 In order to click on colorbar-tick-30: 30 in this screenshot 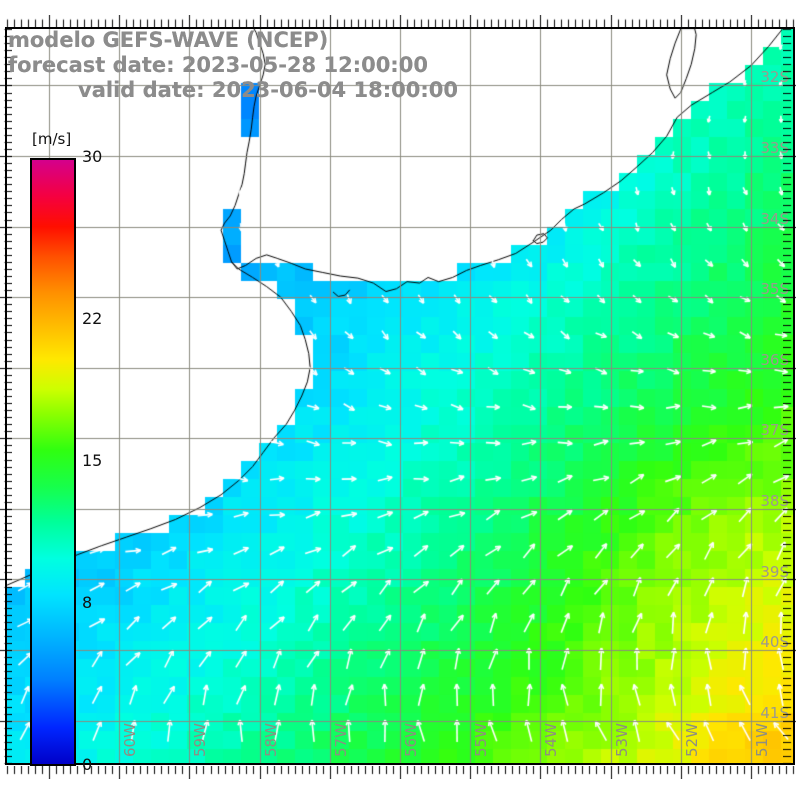, I will do `click(92, 156)`.